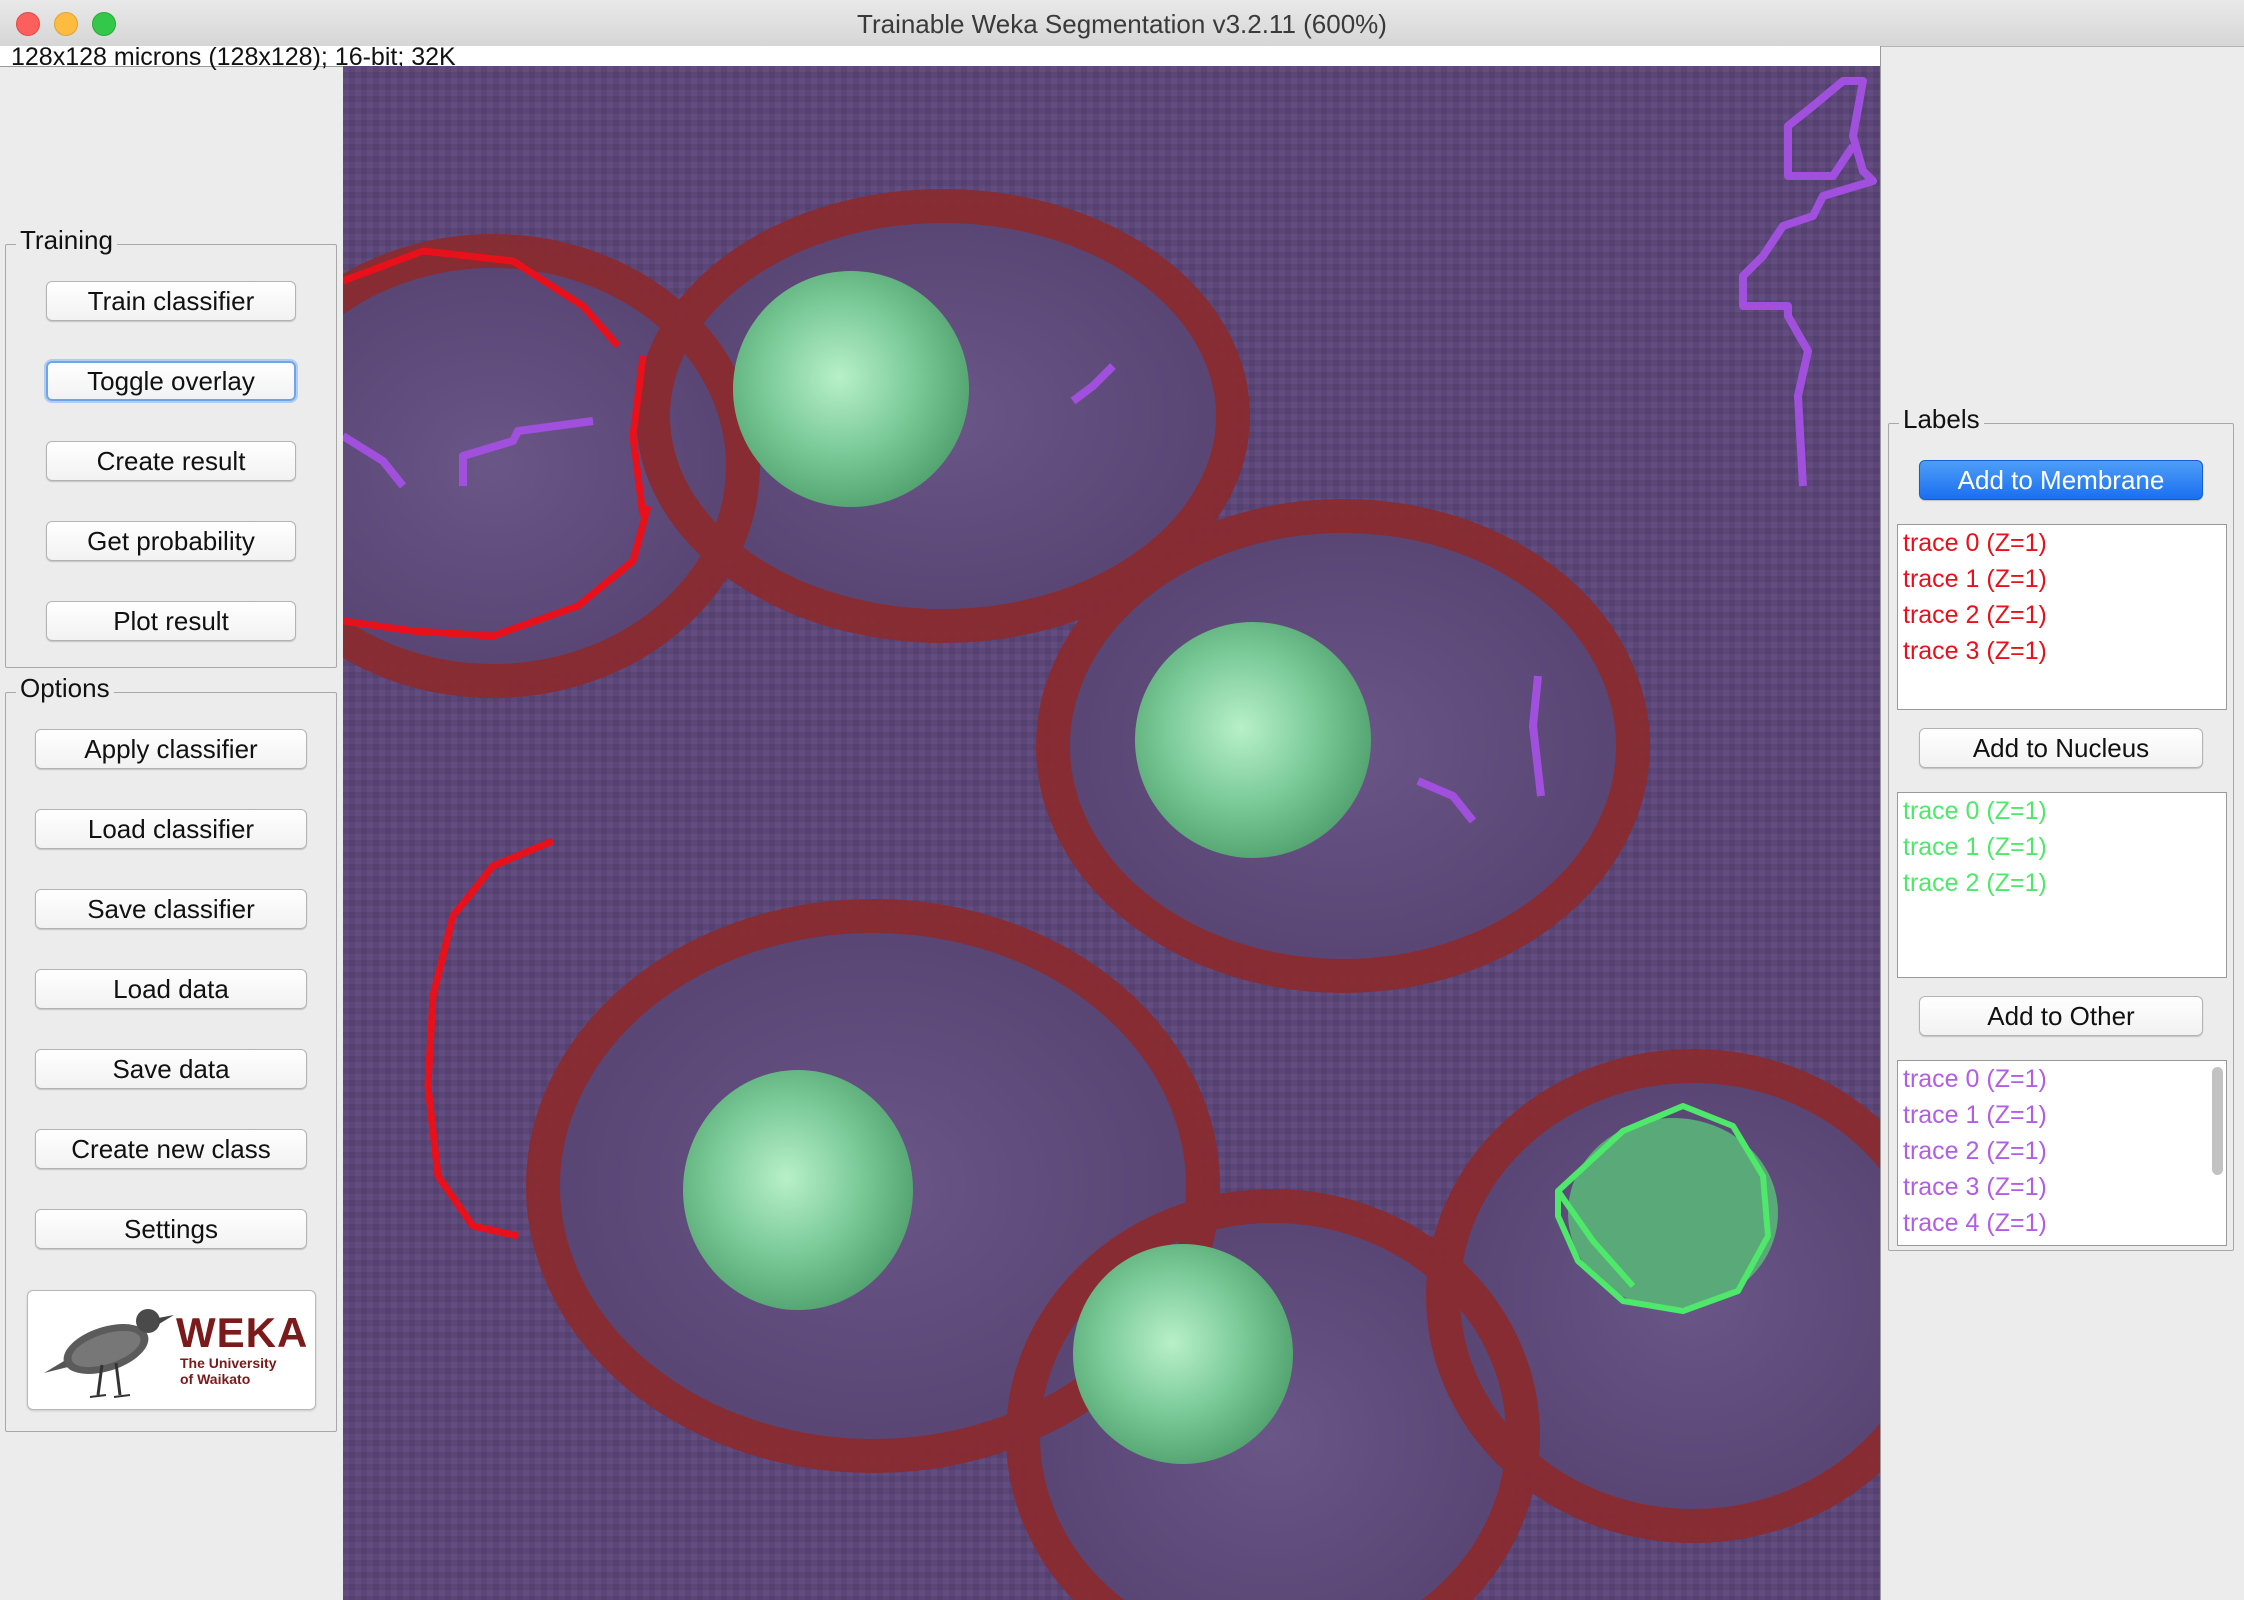  I want to click on other-trace-item: trace 2 (Z=1), so click(1975, 1151).